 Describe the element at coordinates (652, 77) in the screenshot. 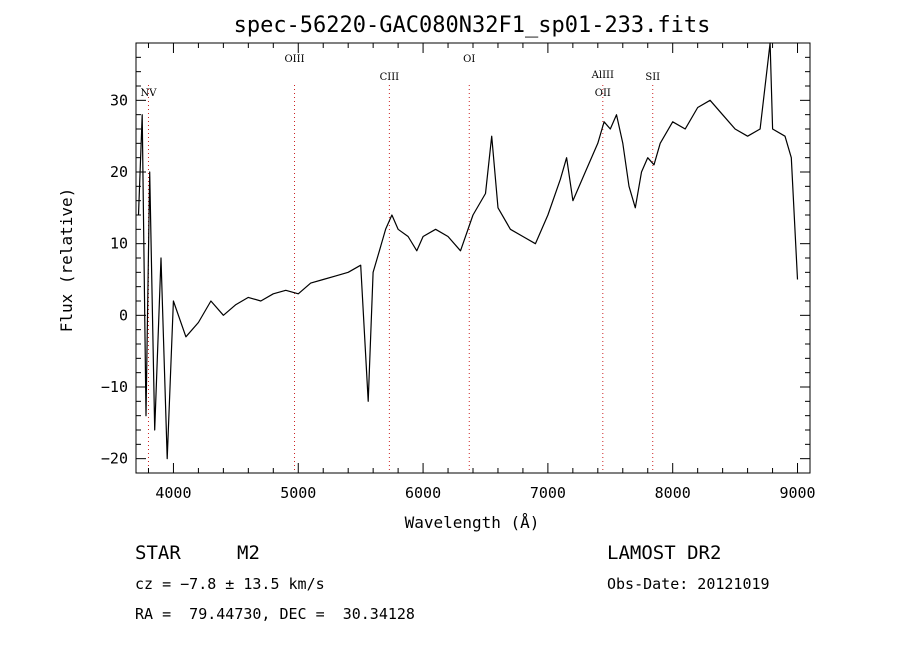

I see `line-label-6: SII` at that location.